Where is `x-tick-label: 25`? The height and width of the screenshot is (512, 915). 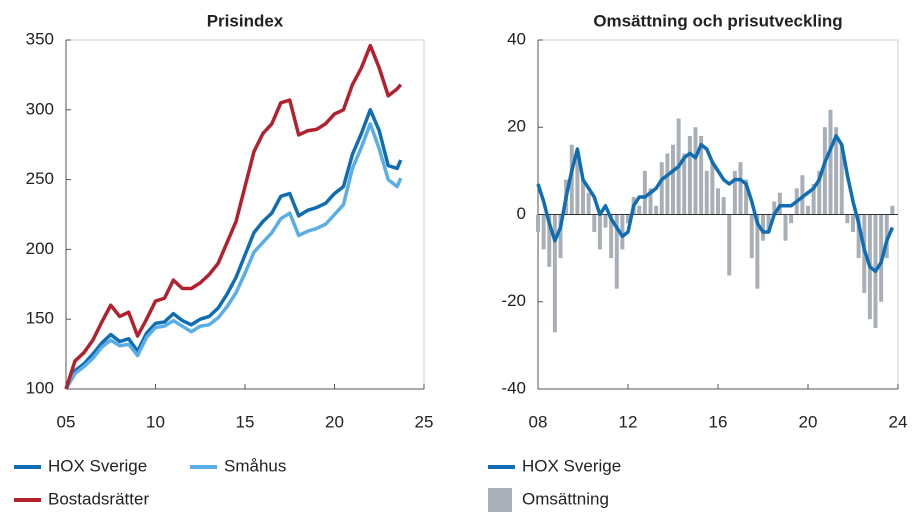
x-tick-label: 25 is located at coordinates (424, 421).